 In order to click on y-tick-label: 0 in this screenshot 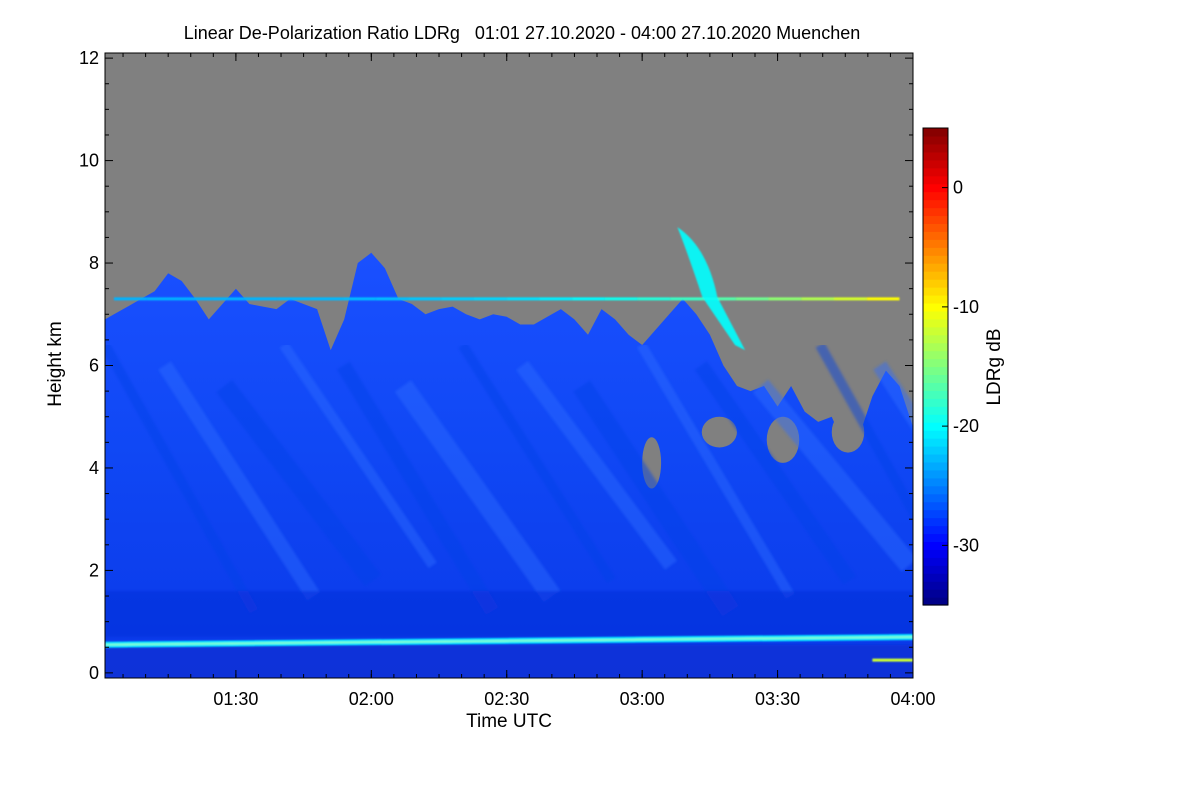, I will do `click(94, 673)`.